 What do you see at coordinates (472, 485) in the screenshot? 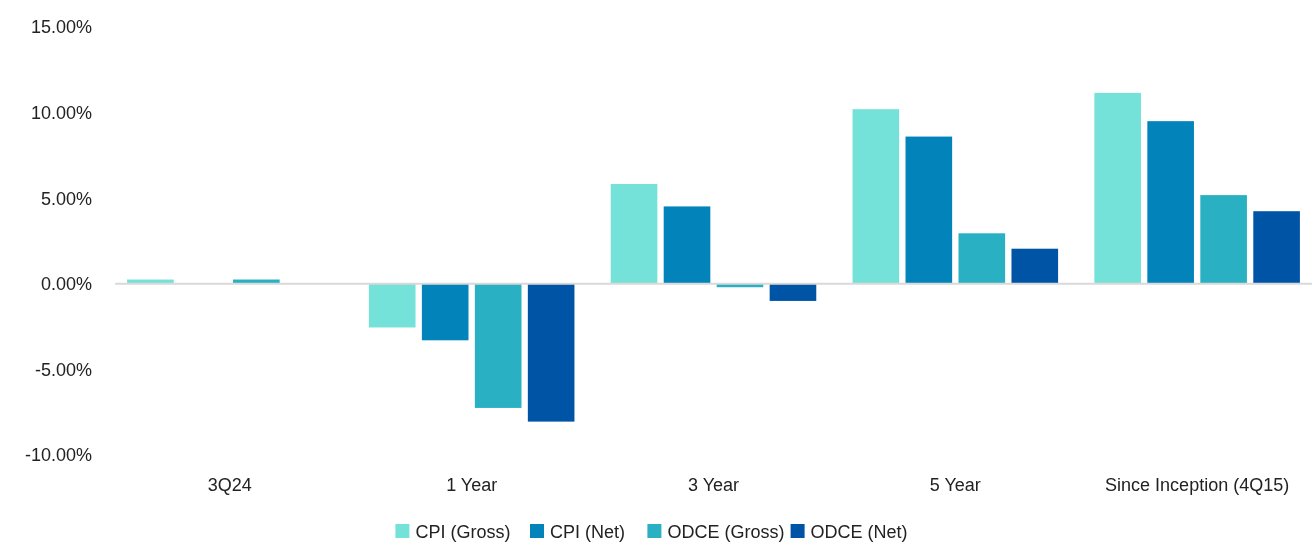
I see `x-tick-label: 1 Year` at bounding box center [472, 485].